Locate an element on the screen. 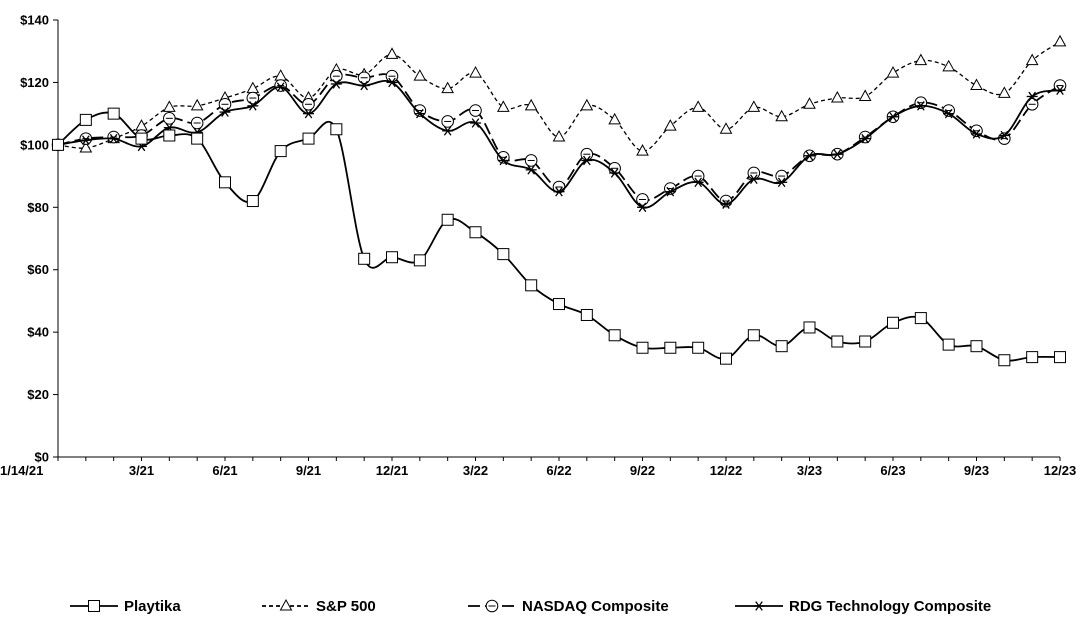 This screenshot has height=622, width=1080. x-tick-label: 6/22 is located at coordinates (558, 470).